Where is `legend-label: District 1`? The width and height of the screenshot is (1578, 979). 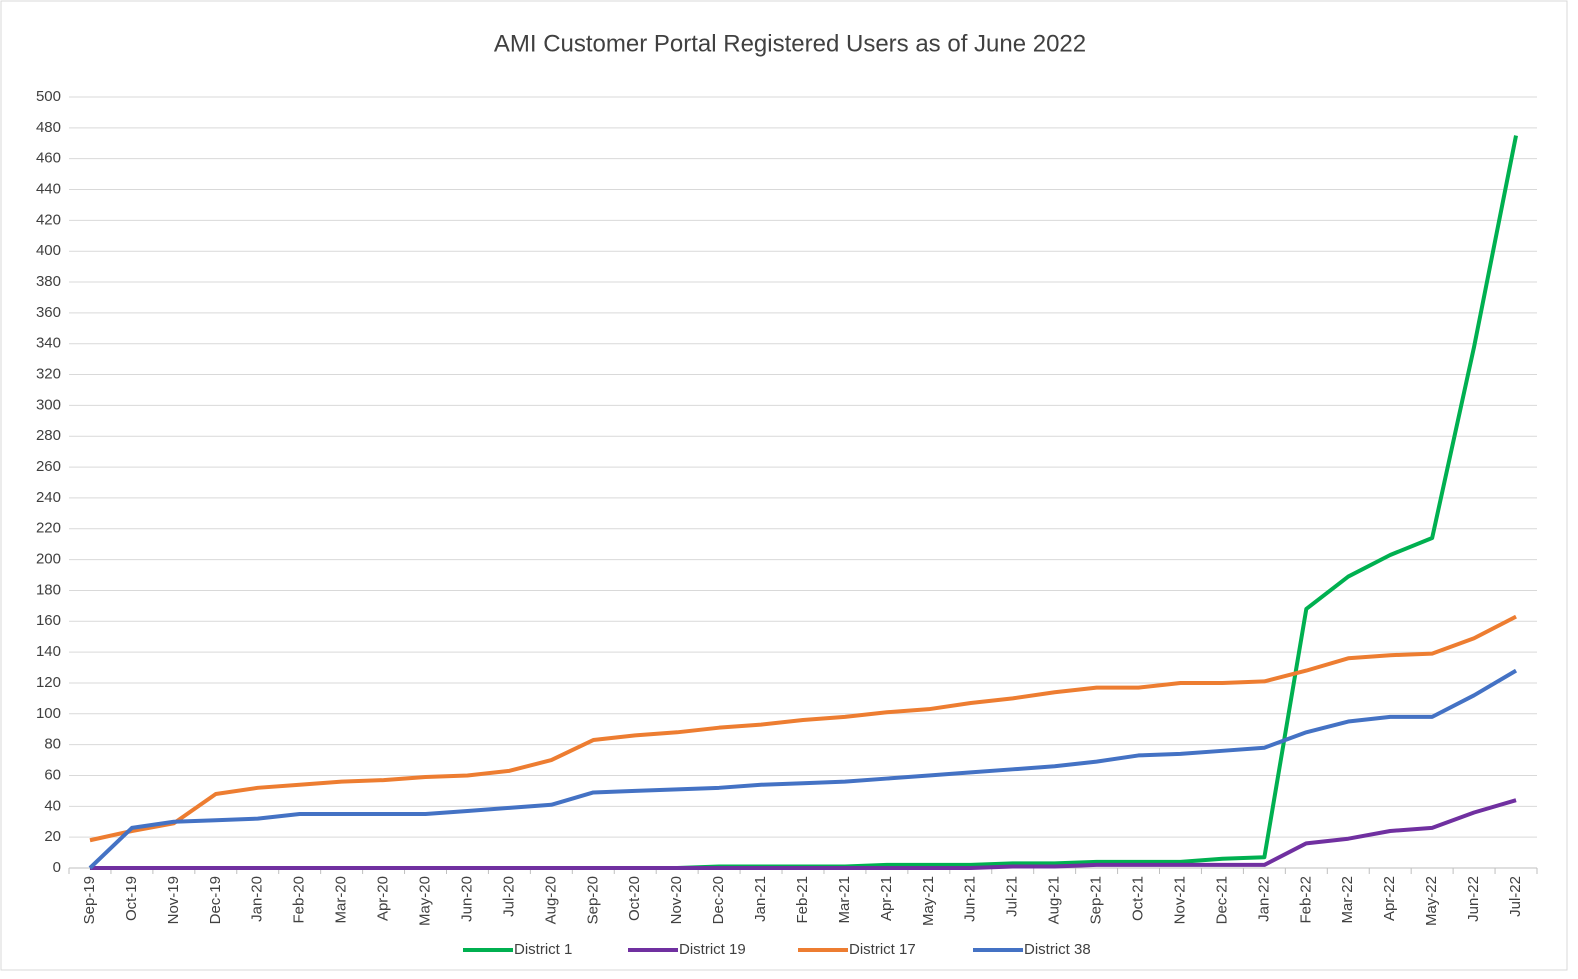 legend-label: District 1 is located at coordinates (543, 949).